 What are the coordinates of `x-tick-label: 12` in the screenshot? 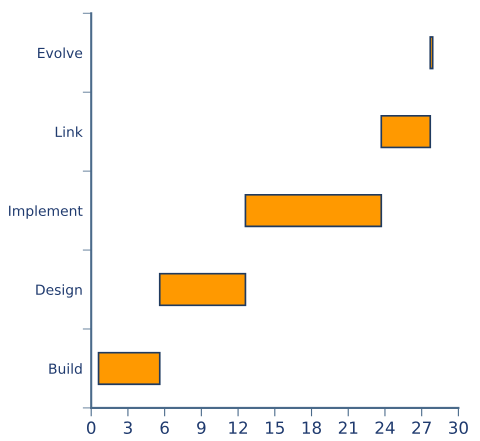 It's located at (238, 427).